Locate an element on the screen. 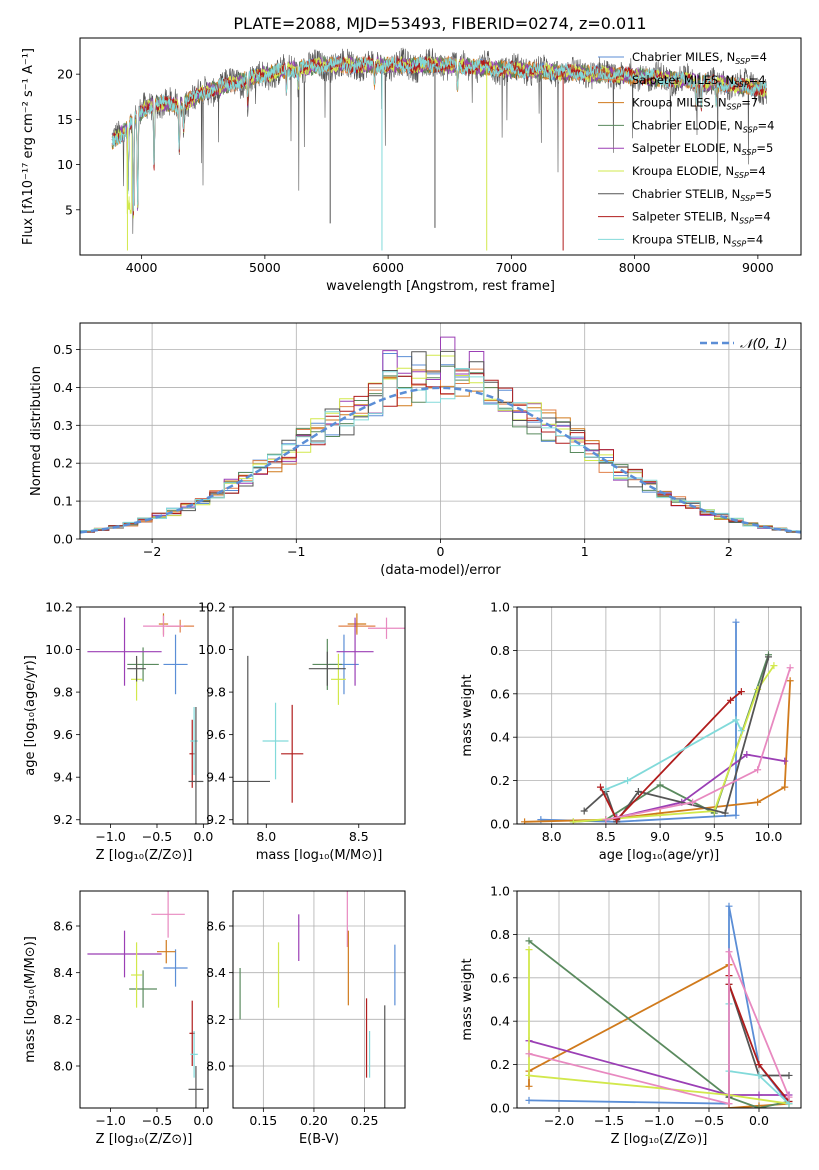  legend-entry: Salpeter ELODIE, NSSP=5 is located at coordinates (702, 149).